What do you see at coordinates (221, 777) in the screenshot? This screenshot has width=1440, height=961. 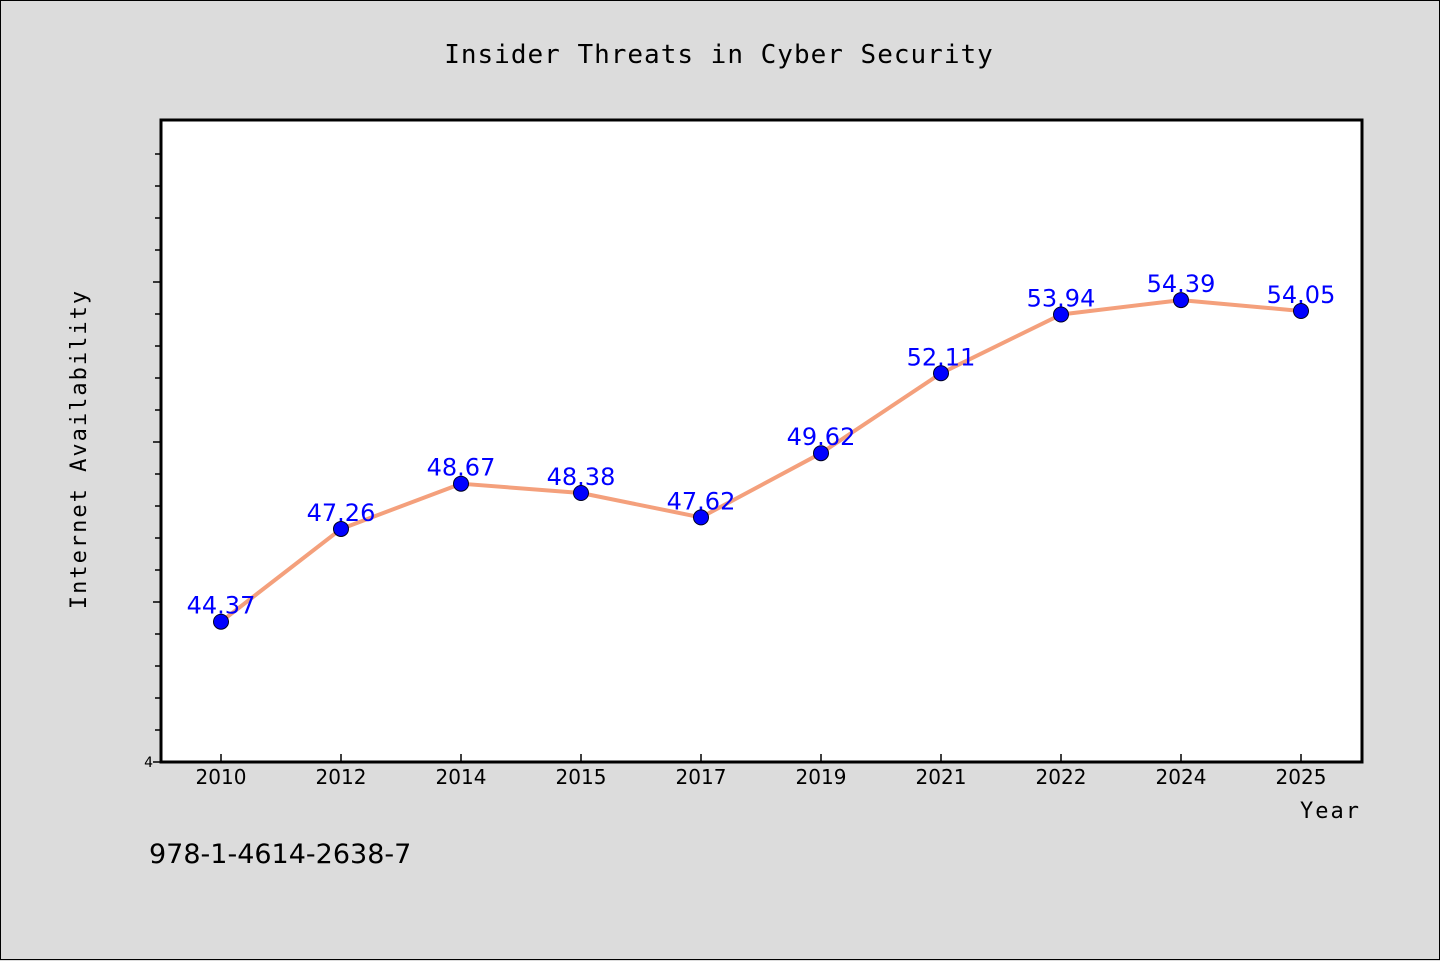 I see `x-tick-label: 2010` at bounding box center [221, 777].